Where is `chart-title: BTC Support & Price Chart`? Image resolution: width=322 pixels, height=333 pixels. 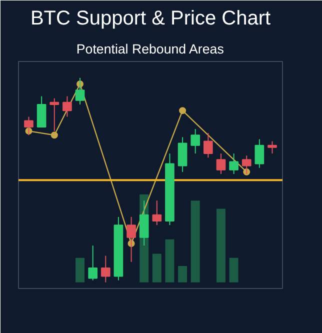
chart-title: BTC Support & Price Chart is located at coordinates (150, 19).